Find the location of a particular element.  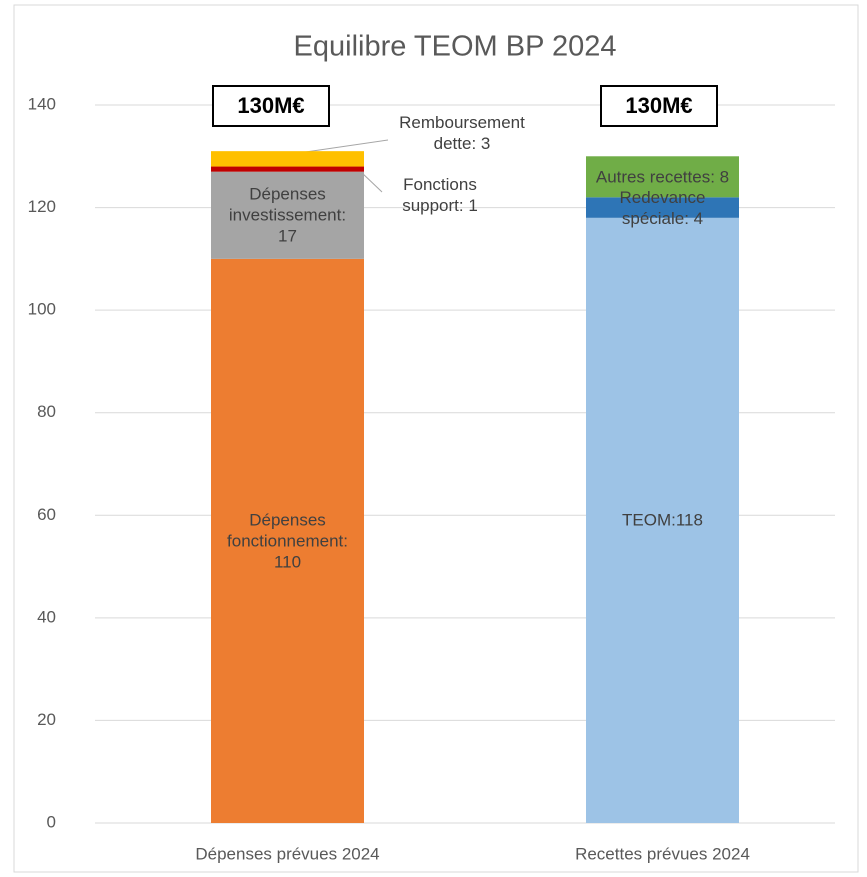

data-label: Remboursement dette: 3 is located at coordinates (462, 133).